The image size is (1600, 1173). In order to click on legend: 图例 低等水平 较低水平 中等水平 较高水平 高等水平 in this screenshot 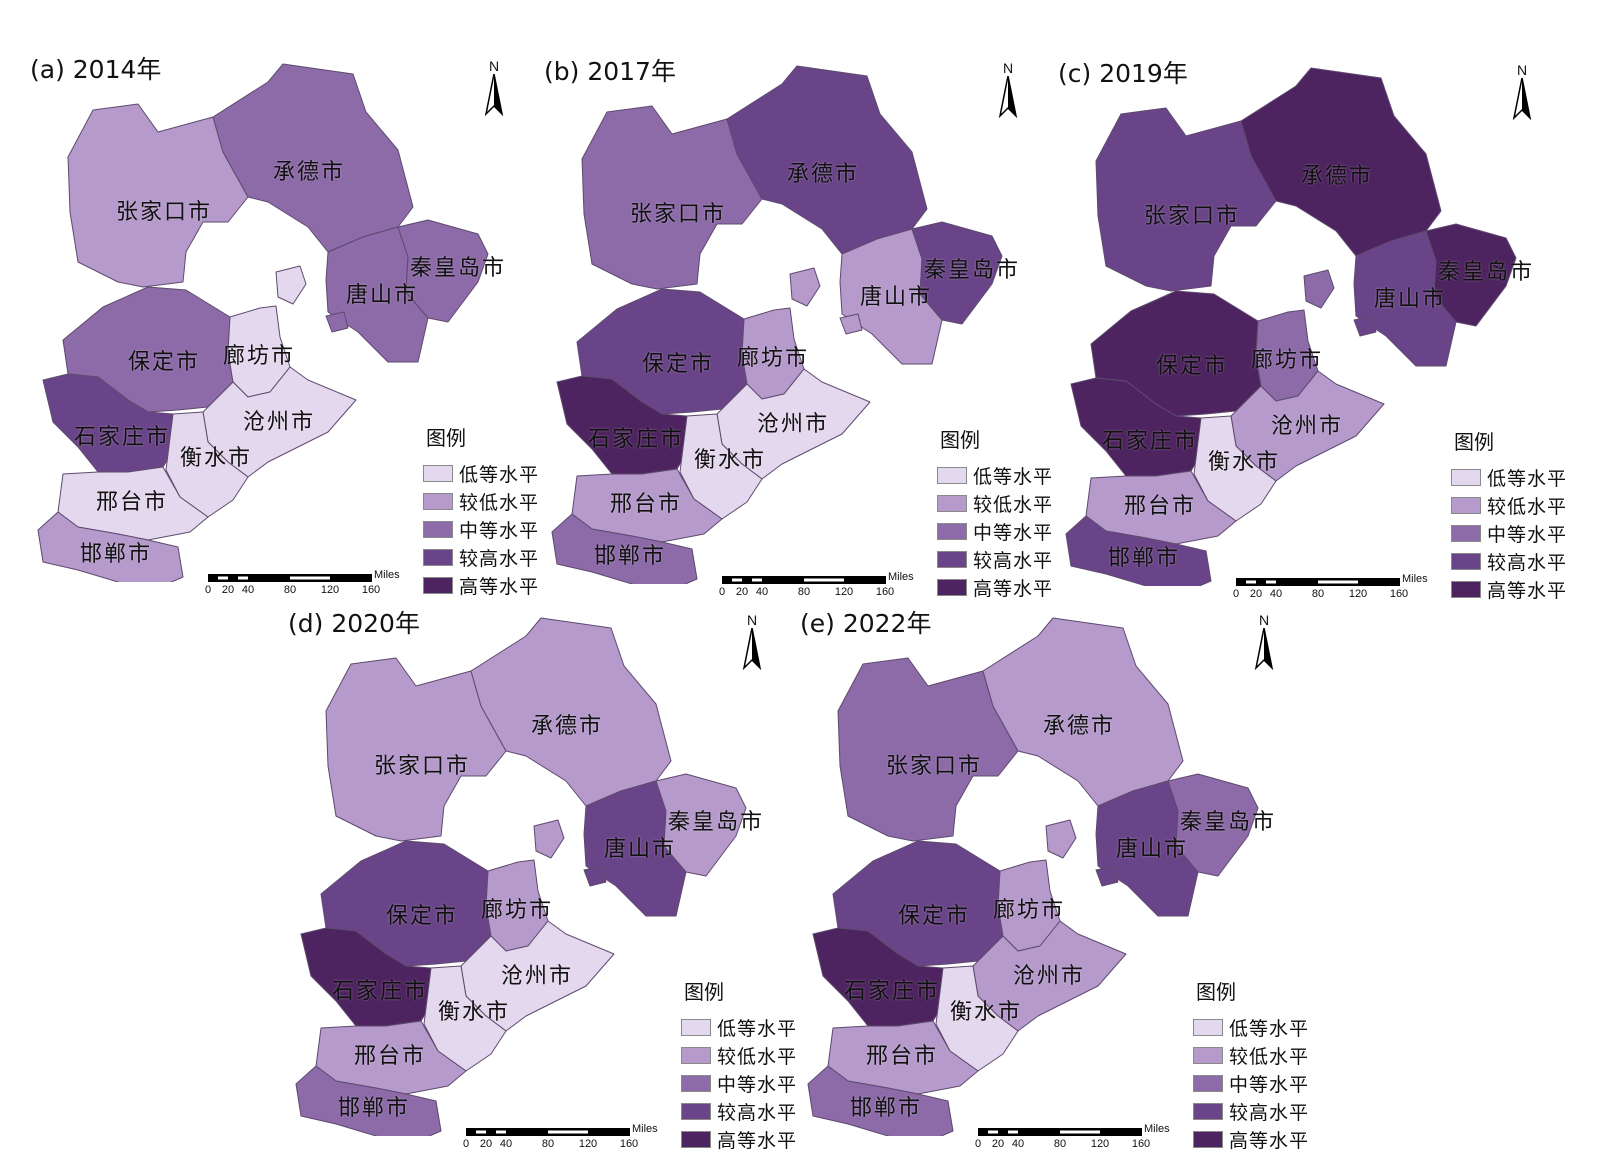, I will do `click(741, 1064)`.